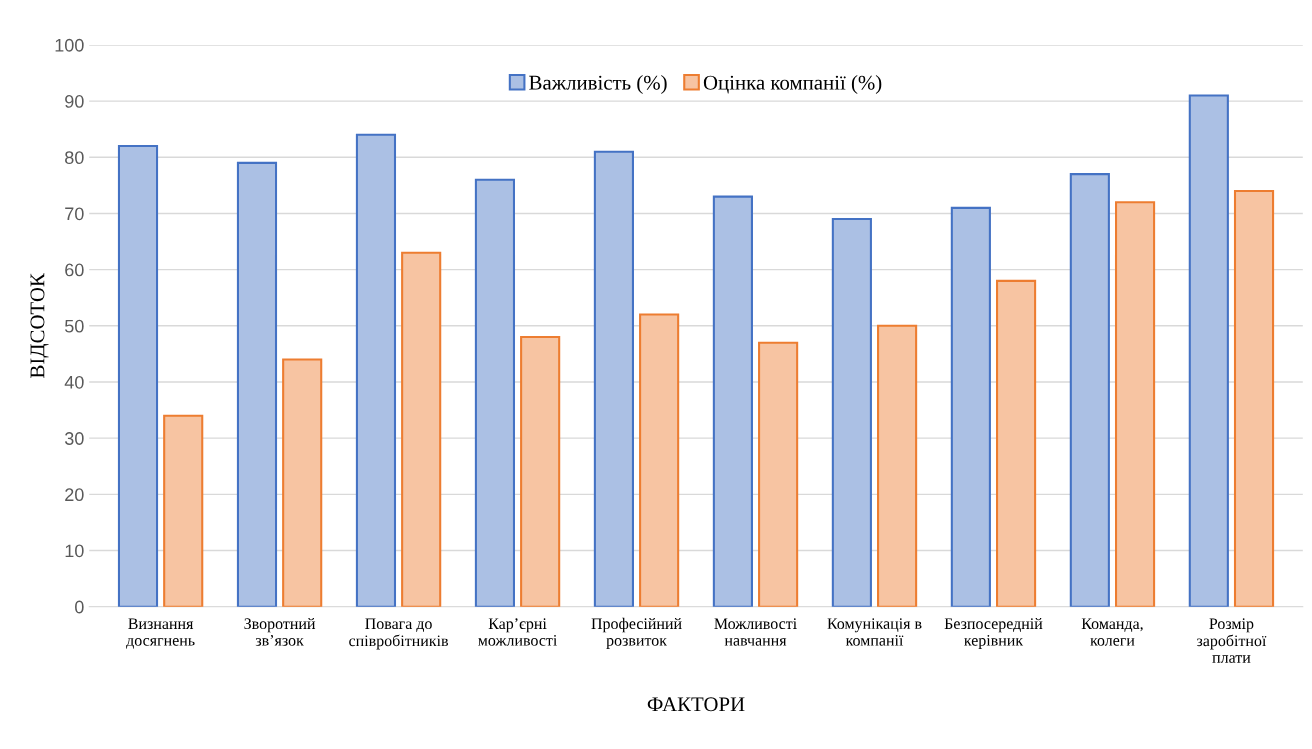 This screenshot has width=1312, height=749. I want to click on x-tick-label: Професійний розвиток, so click(636, 633).